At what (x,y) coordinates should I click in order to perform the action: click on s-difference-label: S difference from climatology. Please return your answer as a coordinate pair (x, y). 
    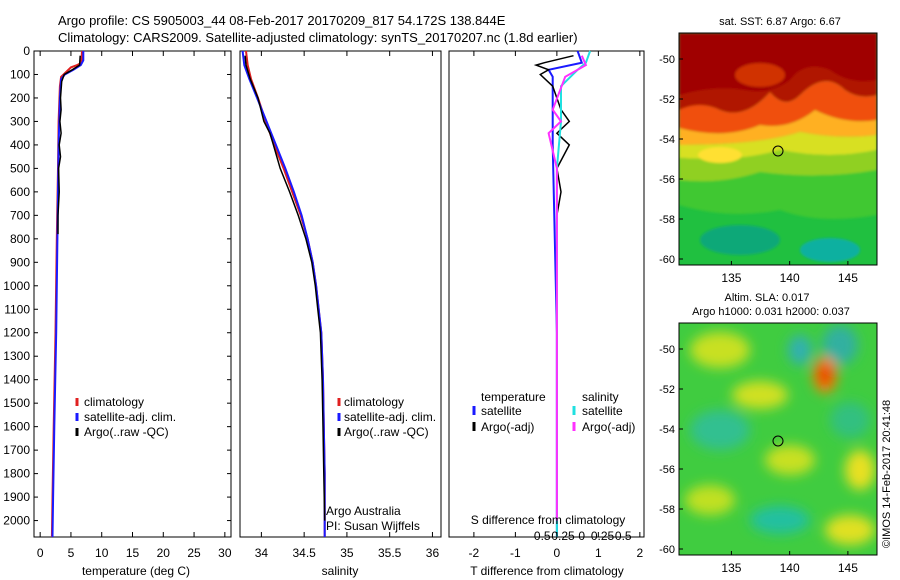
    Looking at the image, I should click on (548, 520).